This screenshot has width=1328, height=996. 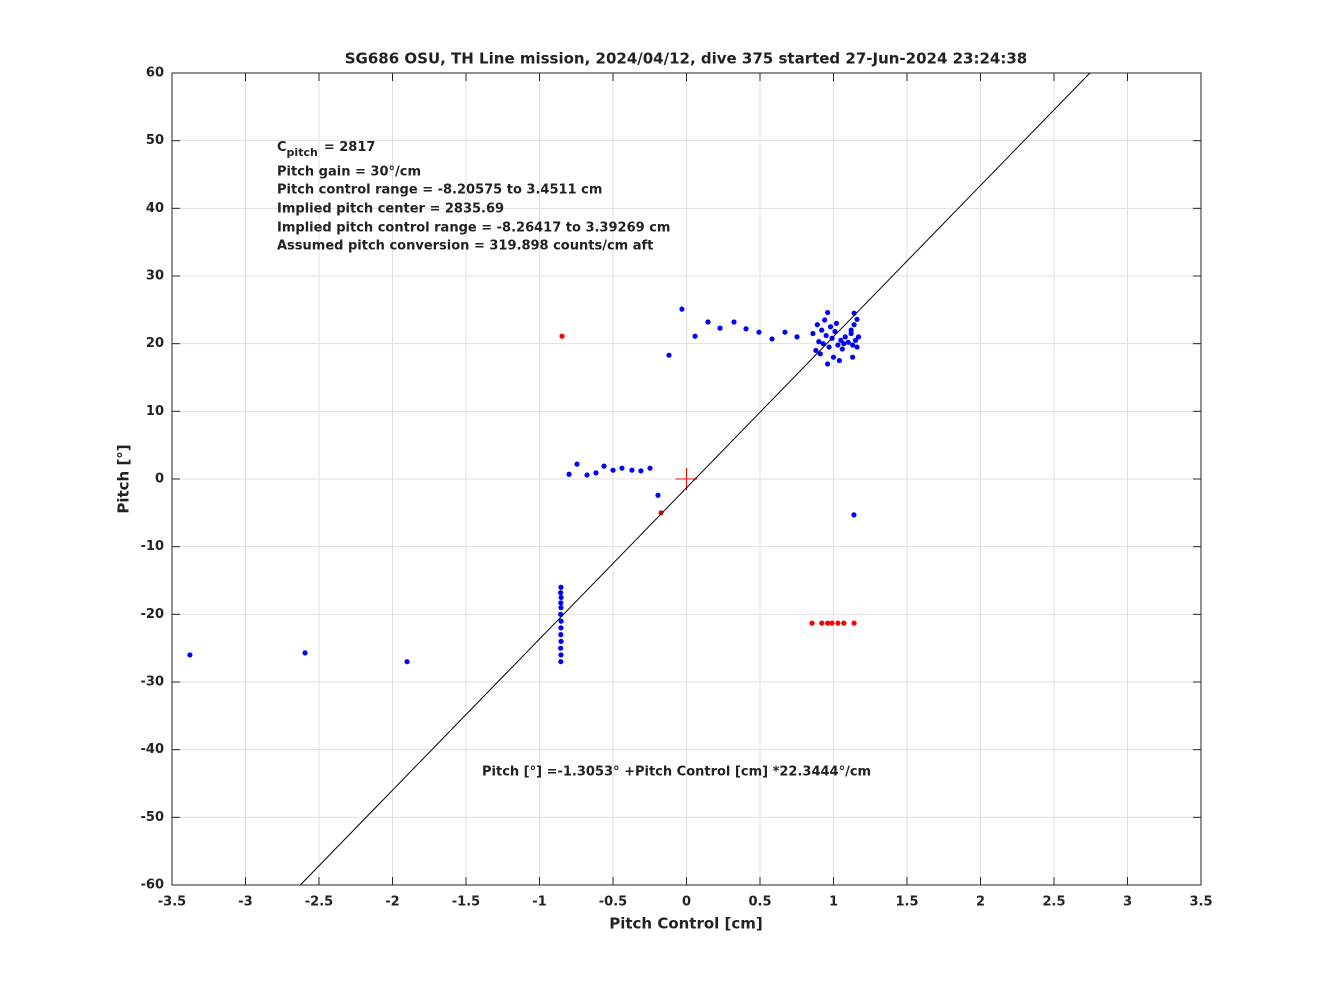 I want to click on y-tick-label: -30, so click(x=153, y=682).